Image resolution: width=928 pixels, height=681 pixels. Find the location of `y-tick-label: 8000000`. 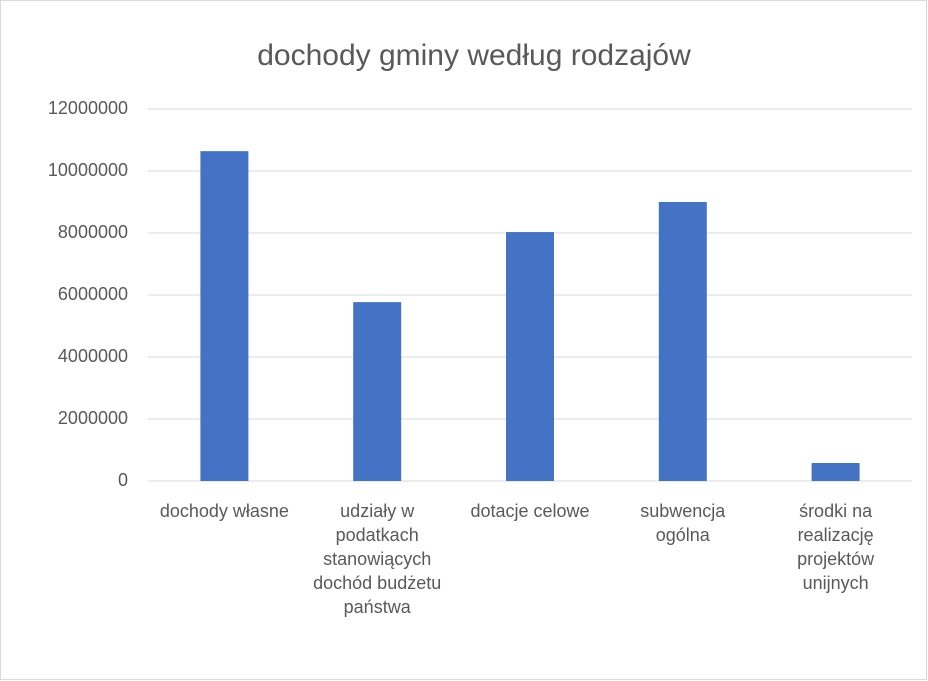

y-tick-label: 8000000 is located at coordinates (93, 232).